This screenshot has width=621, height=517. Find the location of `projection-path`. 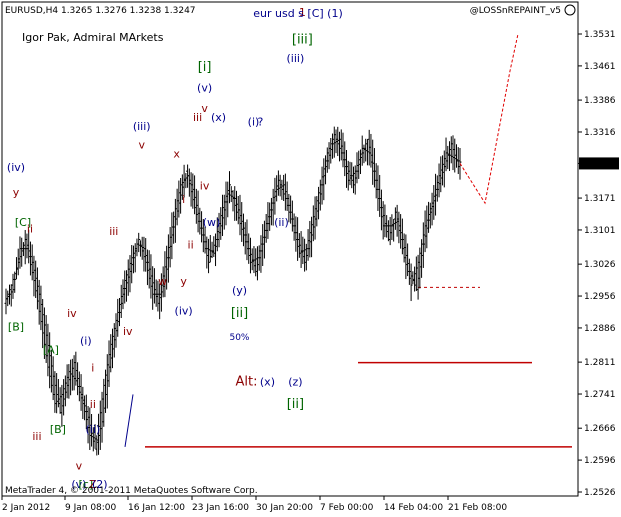

projection-path is located at coordinates (489, 119).